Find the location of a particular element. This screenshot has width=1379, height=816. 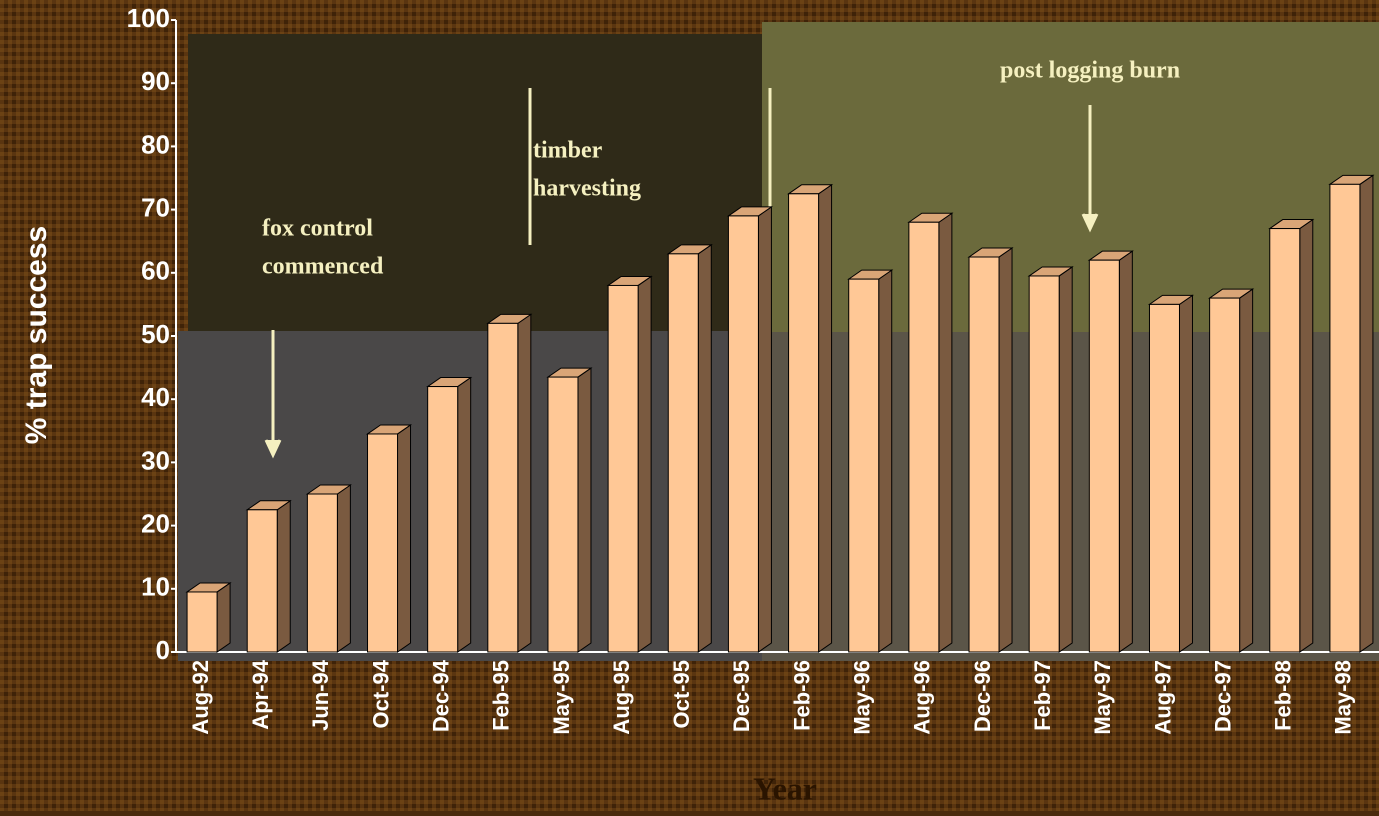

annotation: fox control is located at coordinates (317, 229).